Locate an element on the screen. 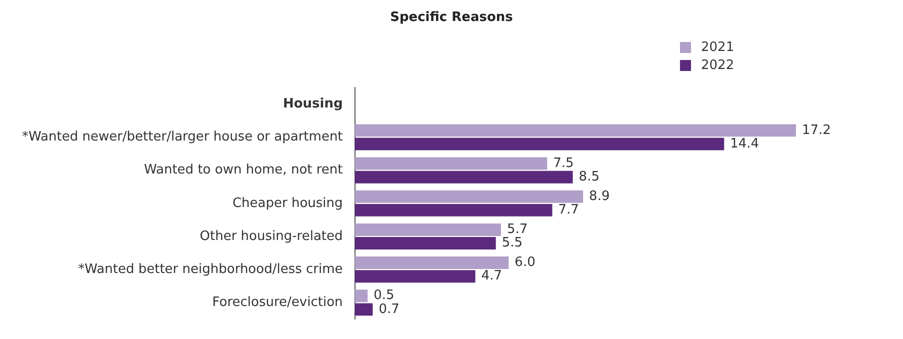 The height and width of the screenshot is (339, 903). y-tick-label: Wanted to own home, not rent is located at coordinates (243, 170).